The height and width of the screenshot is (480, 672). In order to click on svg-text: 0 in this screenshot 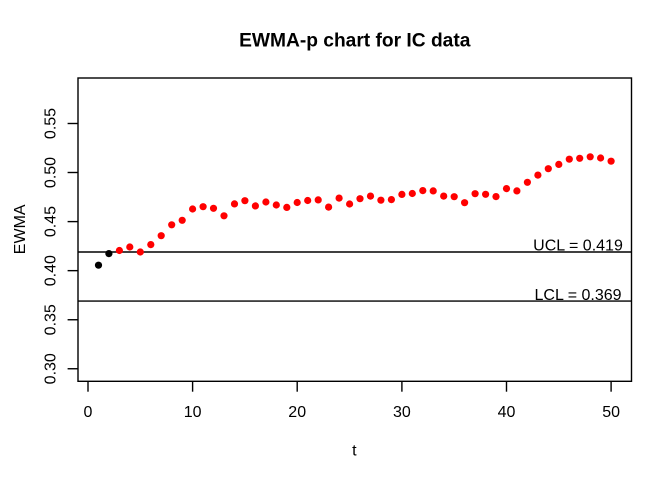, I will do `click(88, 412)`.